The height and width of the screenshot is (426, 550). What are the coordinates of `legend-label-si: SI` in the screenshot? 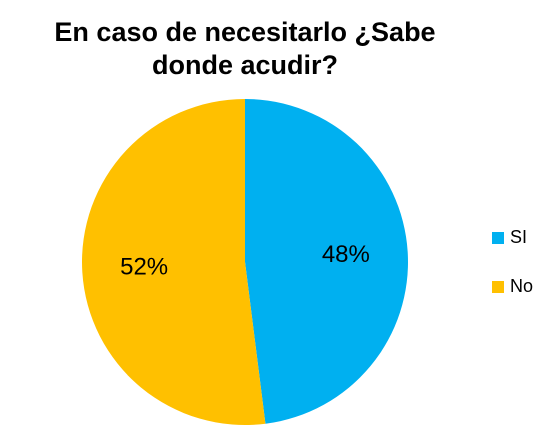 It's located at (518, 237).